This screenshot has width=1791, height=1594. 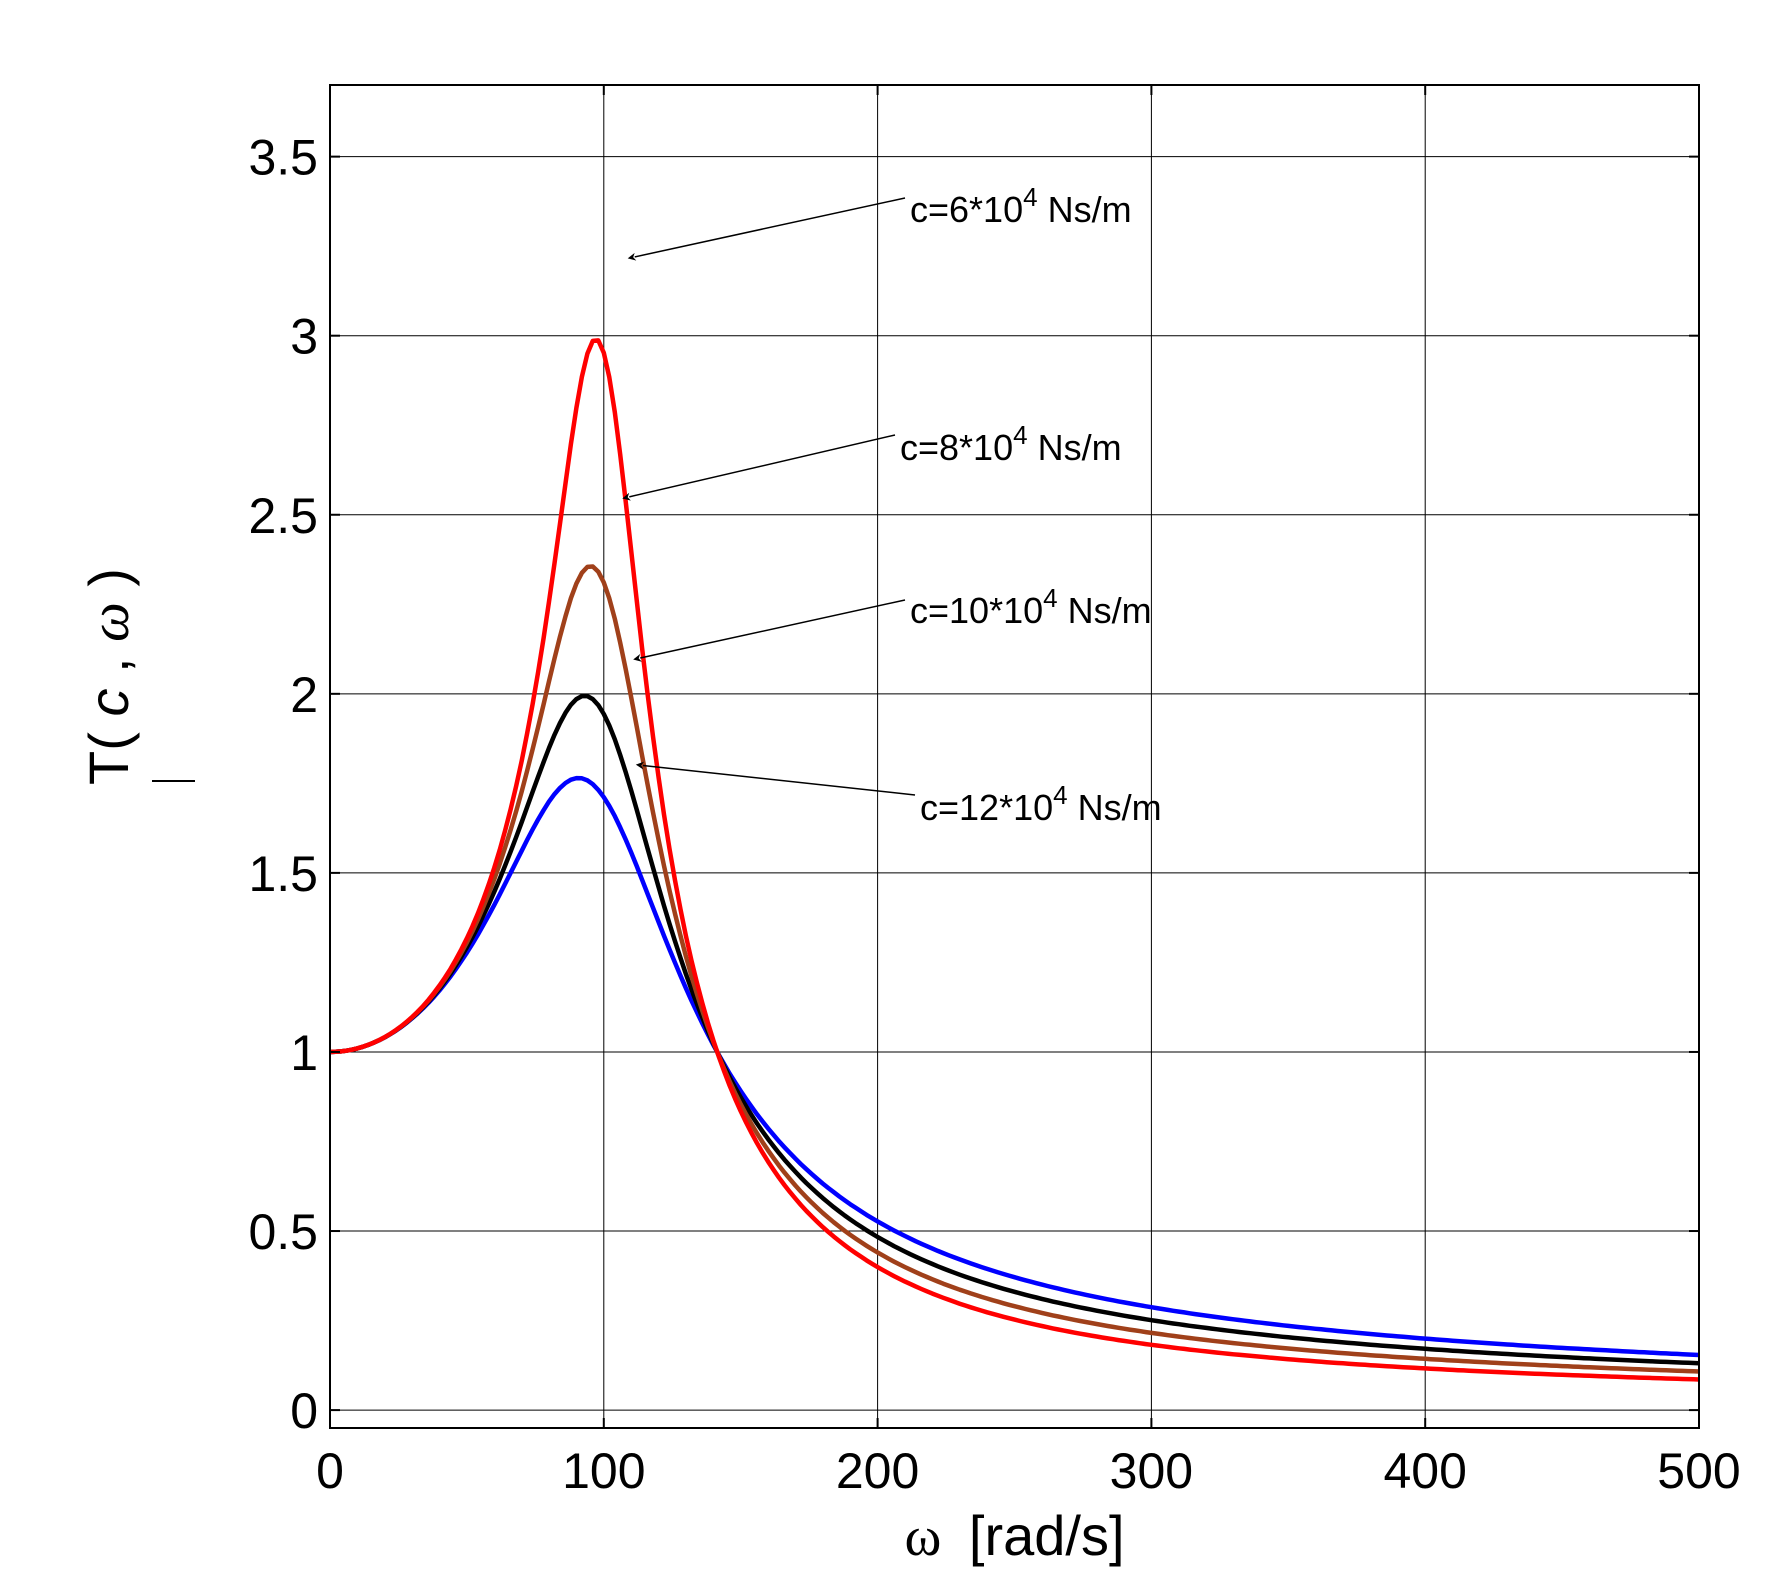 What do you see at coordinates (1011, 444) in the screenshot?
I see `annotation-label: c=8*104 Ns/m` at bounding box center [1011, 444].